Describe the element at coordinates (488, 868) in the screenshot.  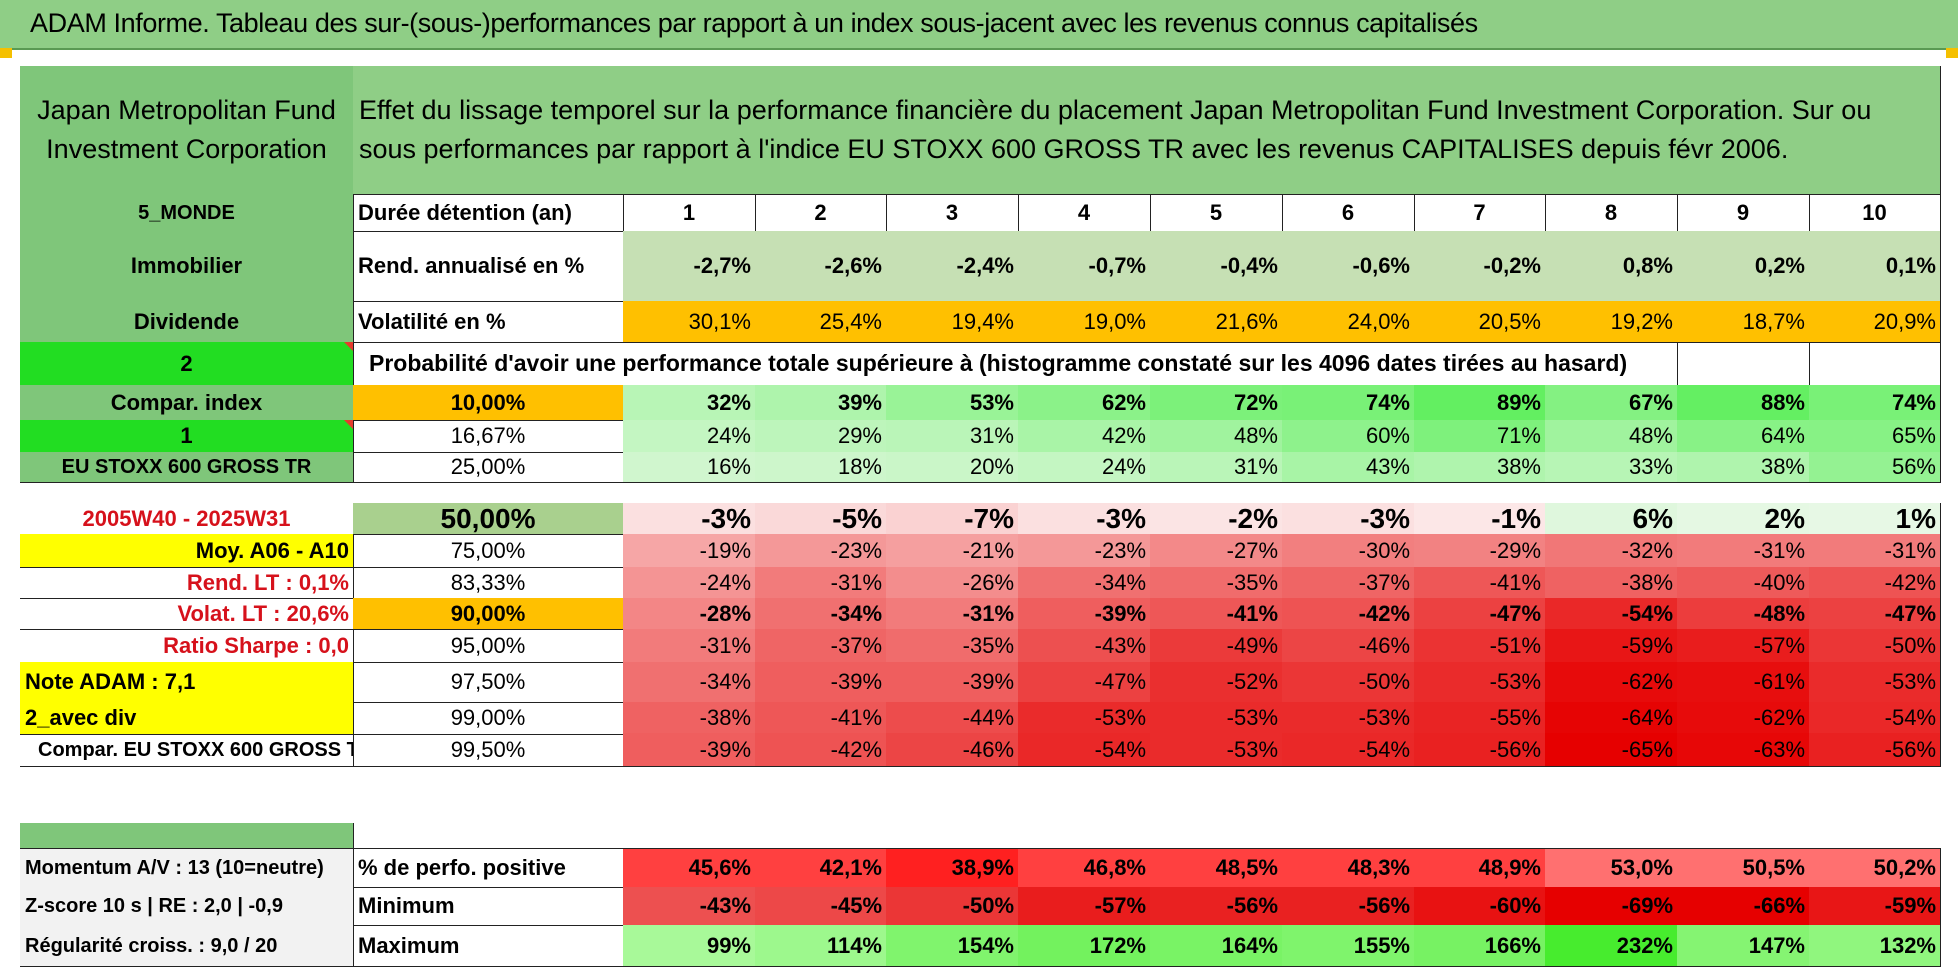
I see `summary-label-1: % de perfo. positive` at that location.